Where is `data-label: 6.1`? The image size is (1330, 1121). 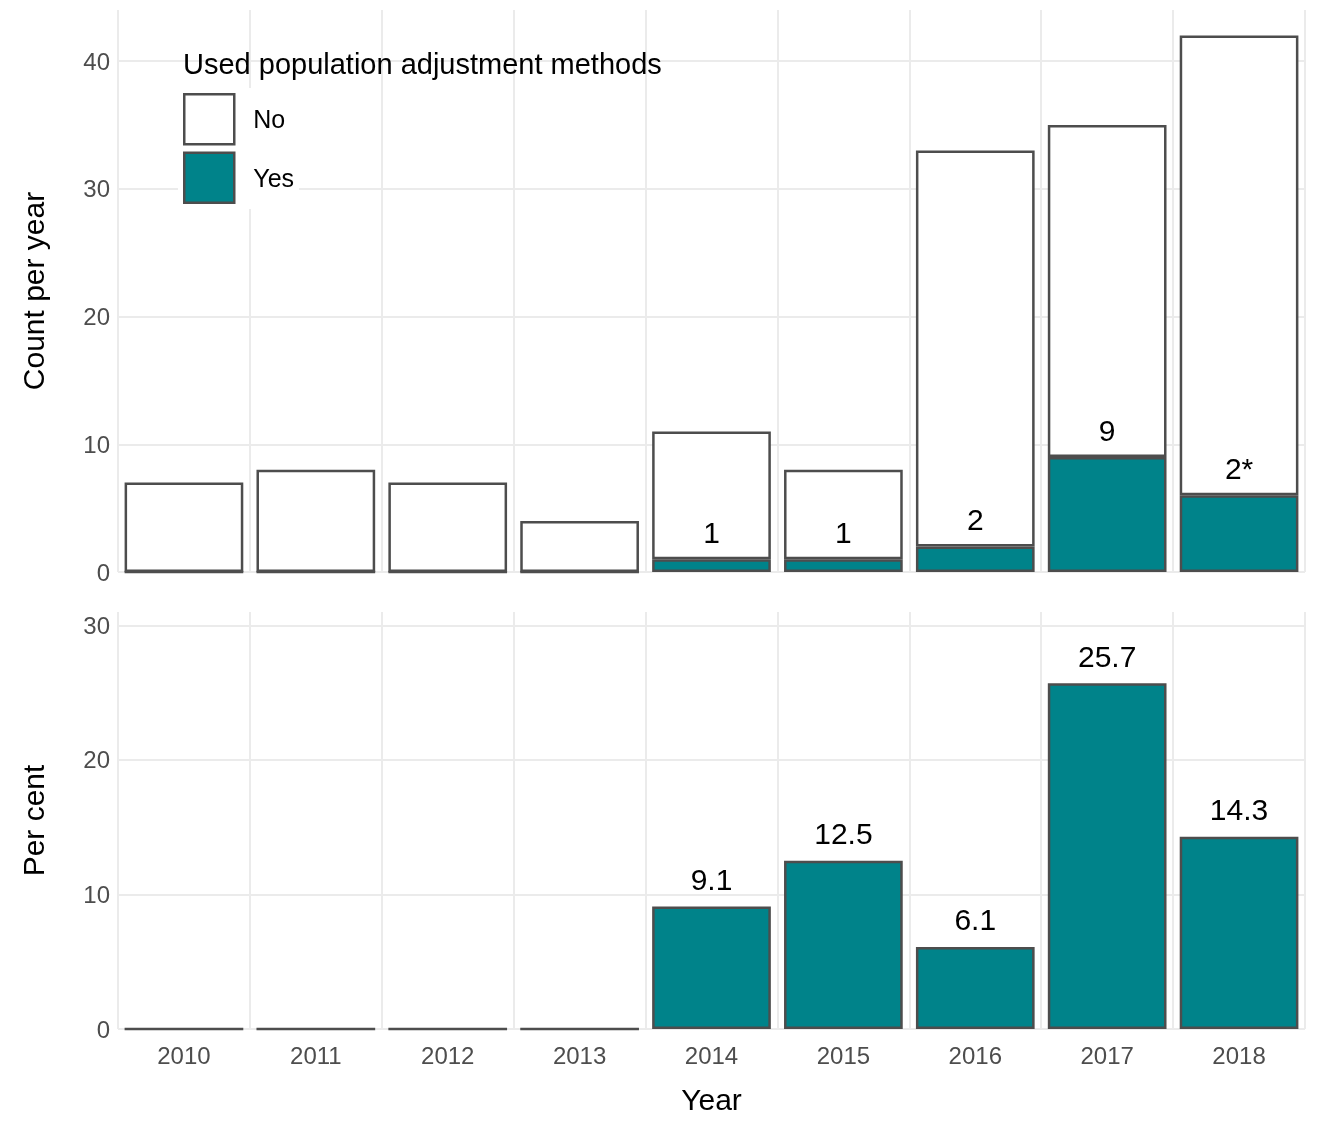 data-label: 6.1 is located at coordinates (975, 920).